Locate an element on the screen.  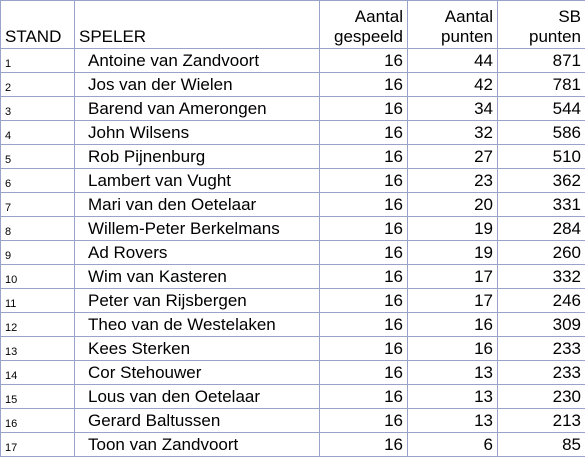
cell-stand: 15 is located at coordinates (37, 396).